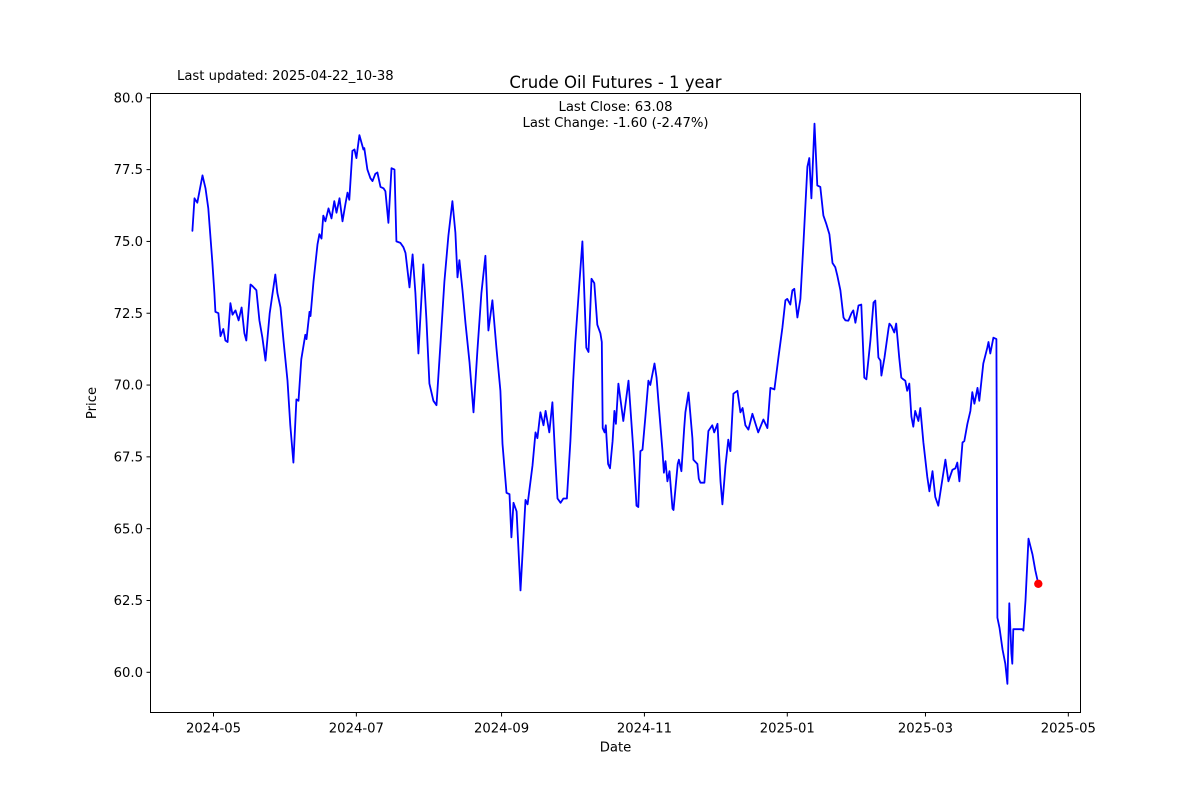 The image size is (1200, 800). I want to click on x-axis-label: Date, so click(616, 748).